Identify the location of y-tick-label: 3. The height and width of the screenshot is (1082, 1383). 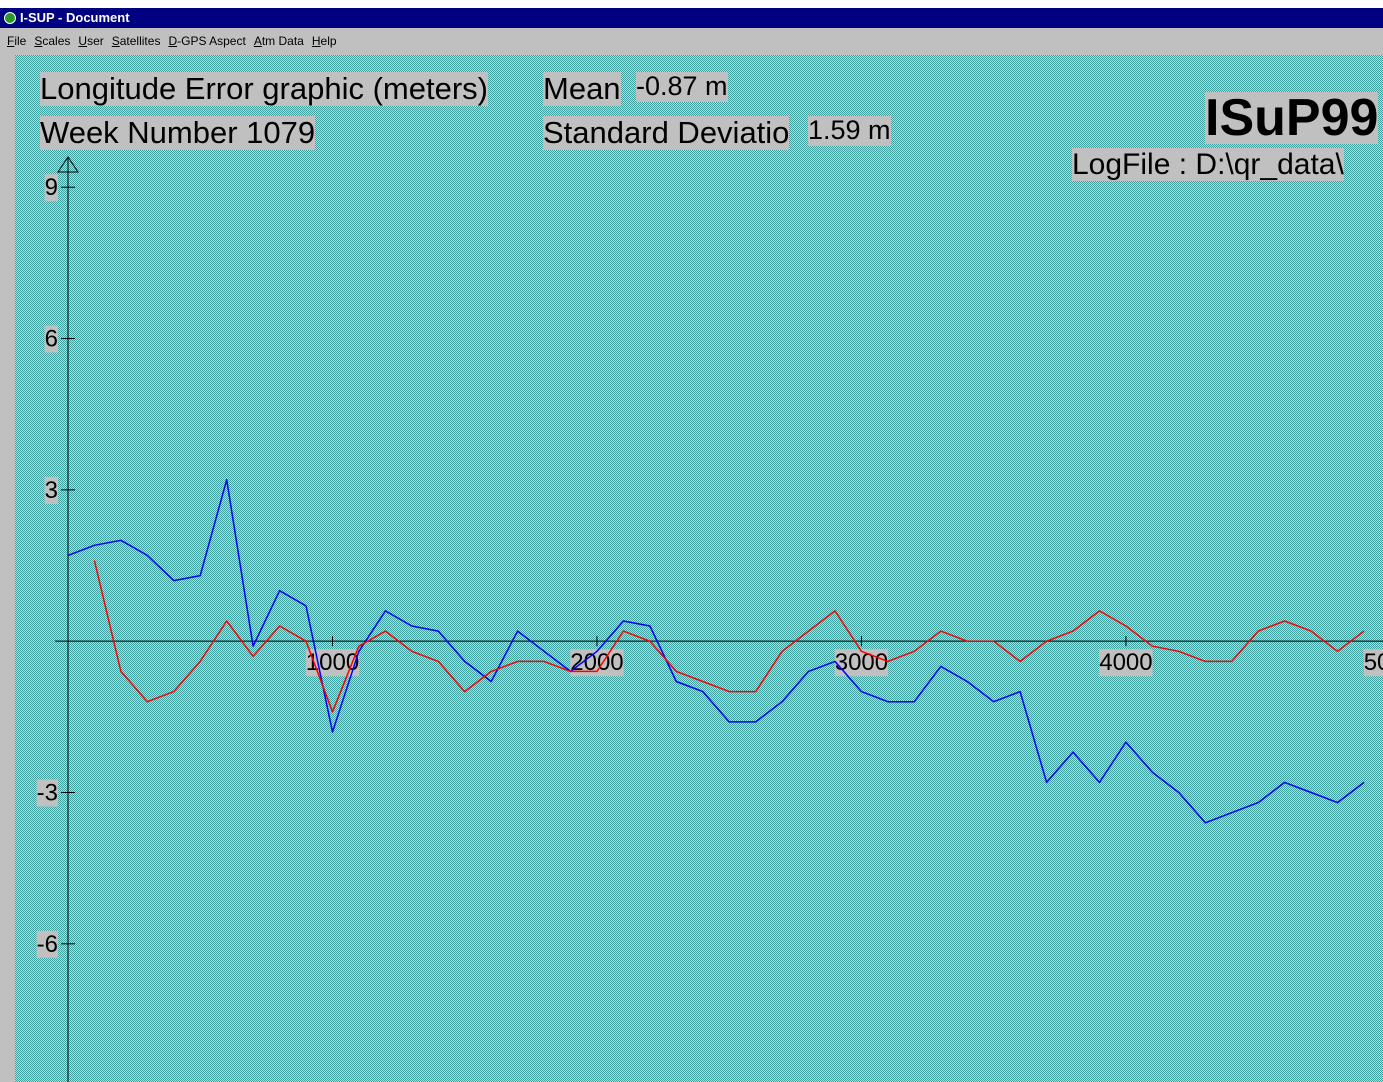
(51, 490).